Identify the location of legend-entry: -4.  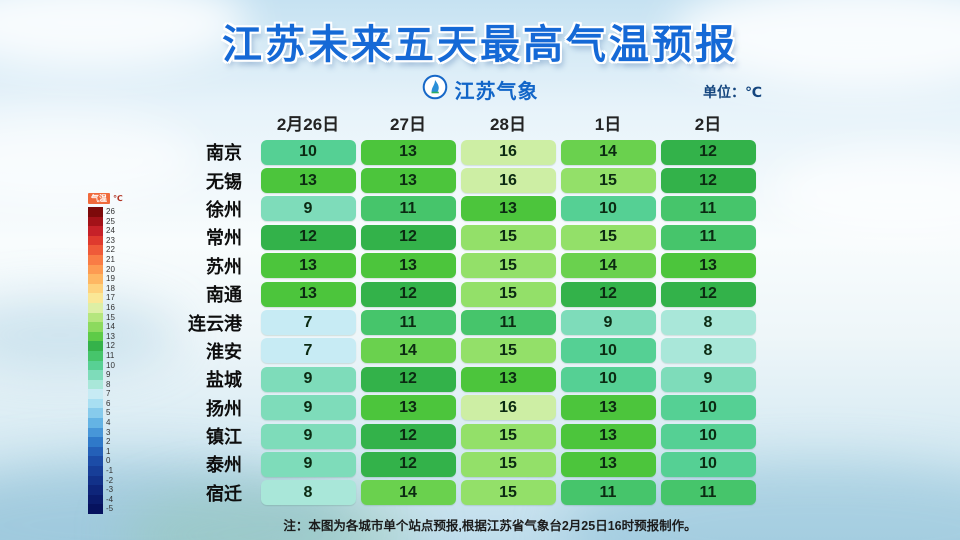
(105, 499).